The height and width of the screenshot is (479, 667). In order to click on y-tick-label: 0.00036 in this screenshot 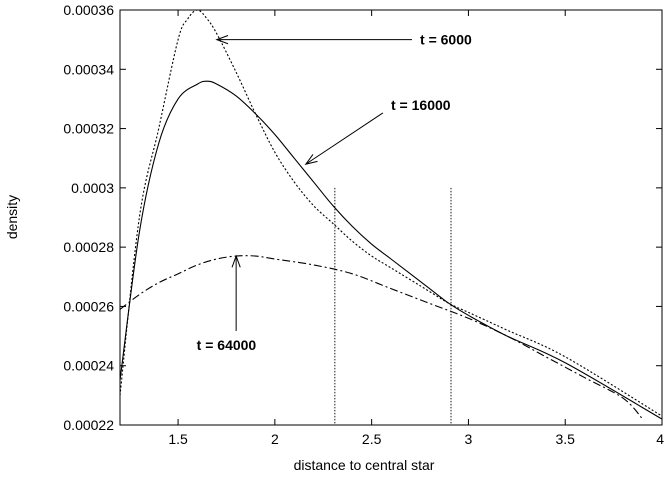, I will do `click(88, 10)`.